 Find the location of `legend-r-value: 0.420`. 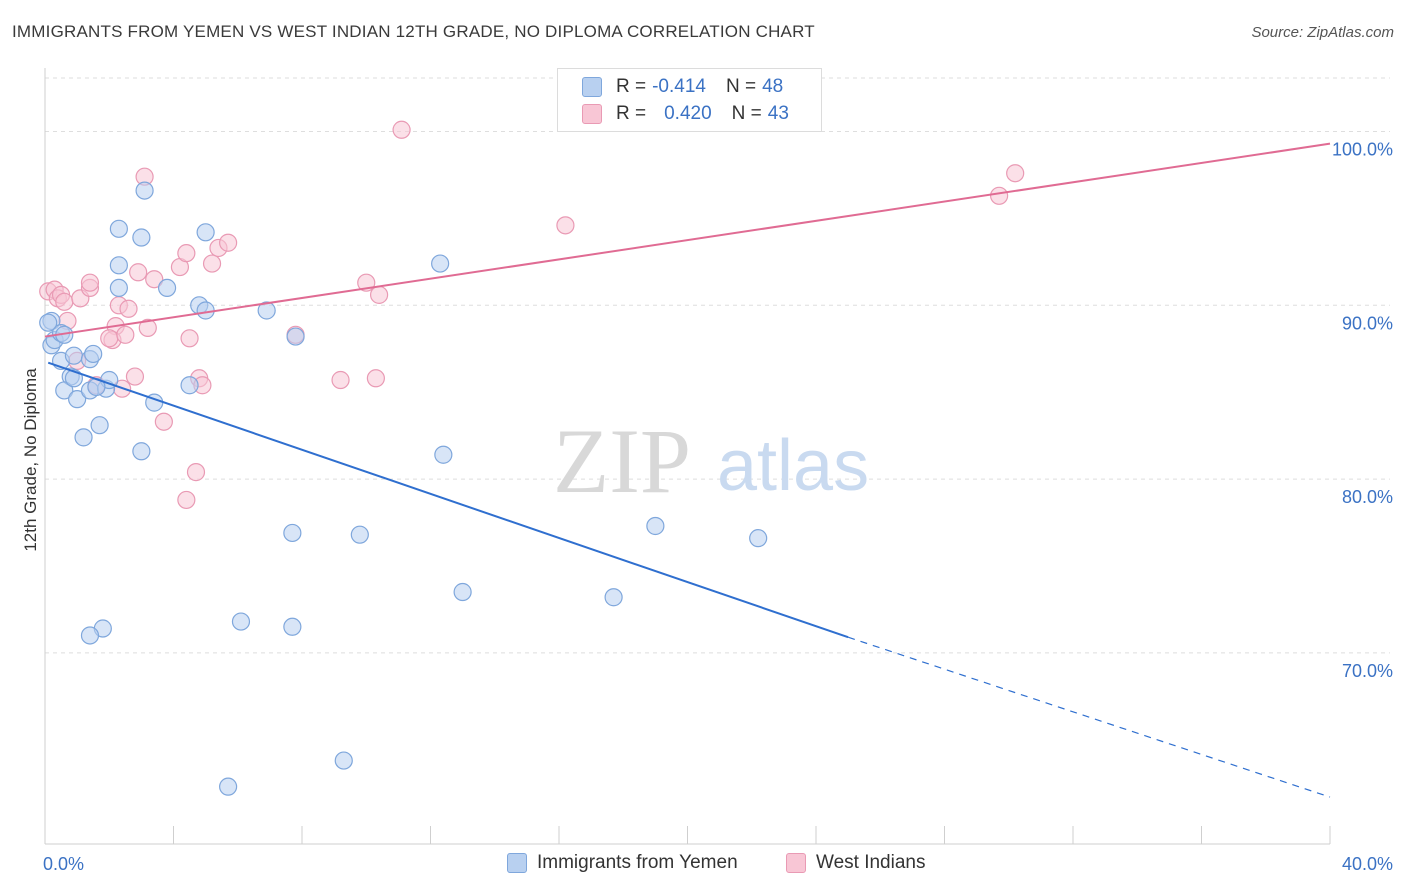

legend-r-value: 0.420 is located at coordinates (688, 113).